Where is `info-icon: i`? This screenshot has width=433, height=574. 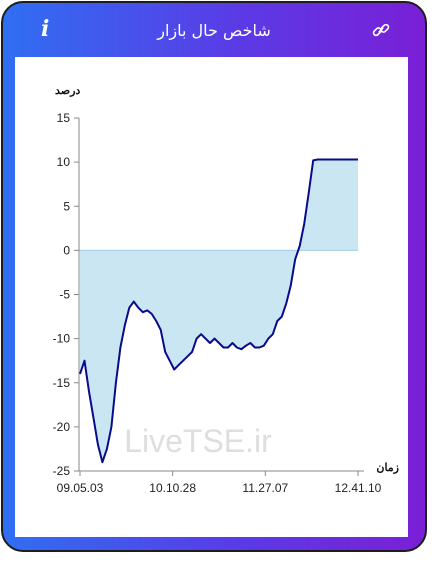 info-icon: i is located at coordinates (45, 29).